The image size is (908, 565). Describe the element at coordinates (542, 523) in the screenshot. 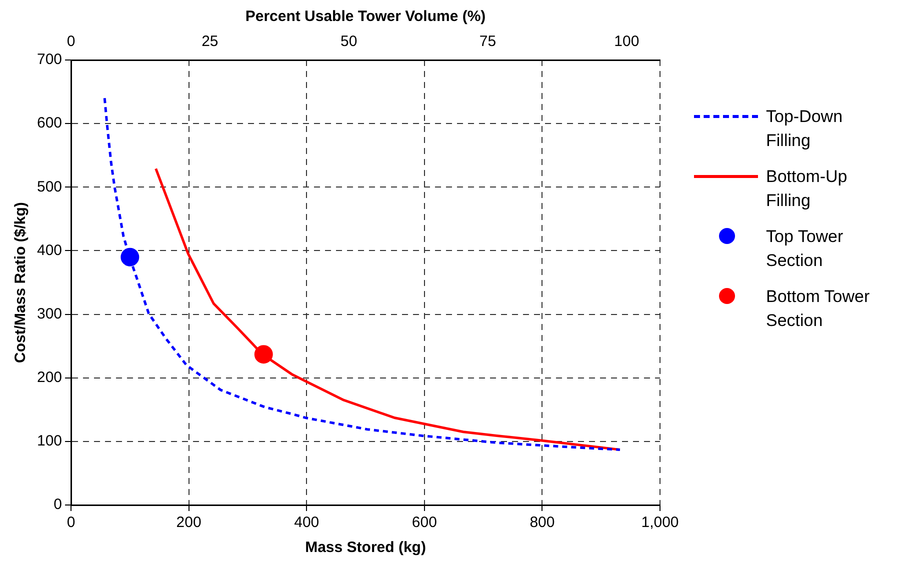

I see `x-tick-label: 800` at that location.